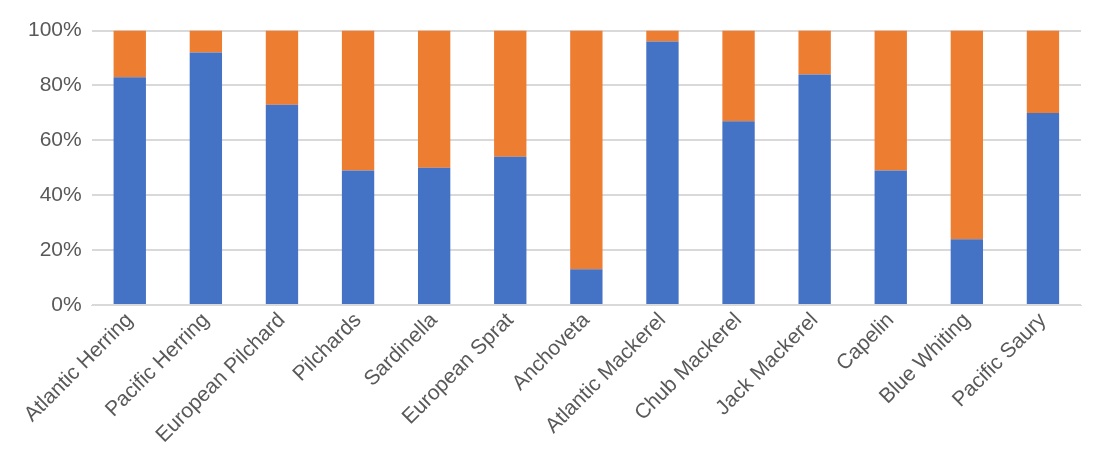 This screenshot has width=1099, height=459. I want to click on y-tick-label: 20%, so click(60, 248).